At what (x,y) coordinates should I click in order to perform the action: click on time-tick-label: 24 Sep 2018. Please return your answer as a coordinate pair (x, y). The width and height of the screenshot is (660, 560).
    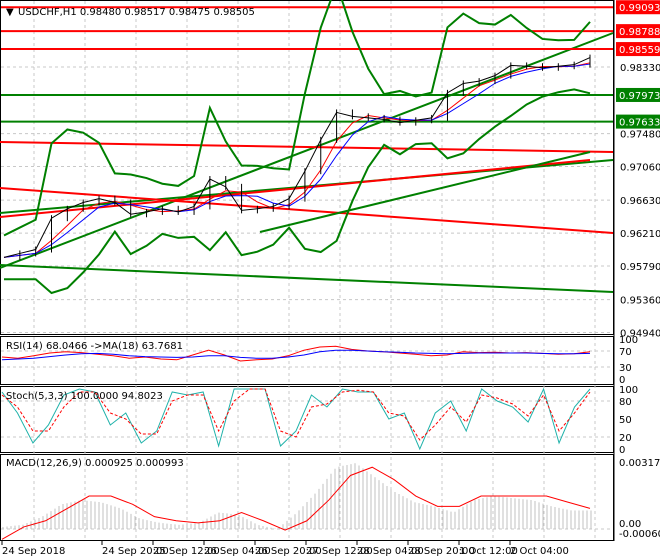
    Looking at the image, I should click on (33, 551).